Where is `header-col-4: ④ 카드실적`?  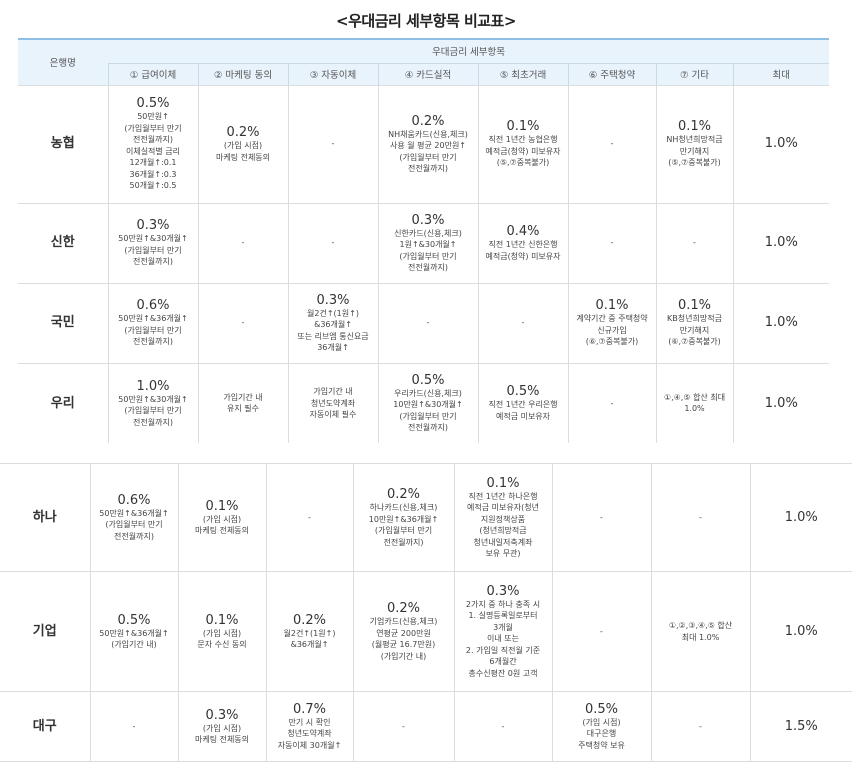 header-col-4: ④ 카드실적 is located at coordinates (427, 73).